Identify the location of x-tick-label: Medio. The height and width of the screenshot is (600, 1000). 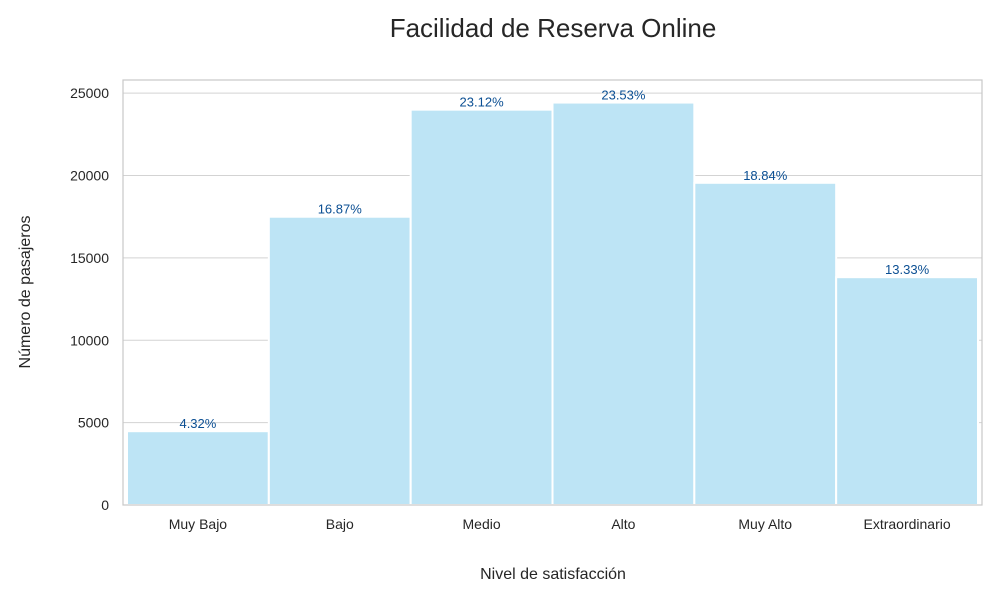
(482, 524).